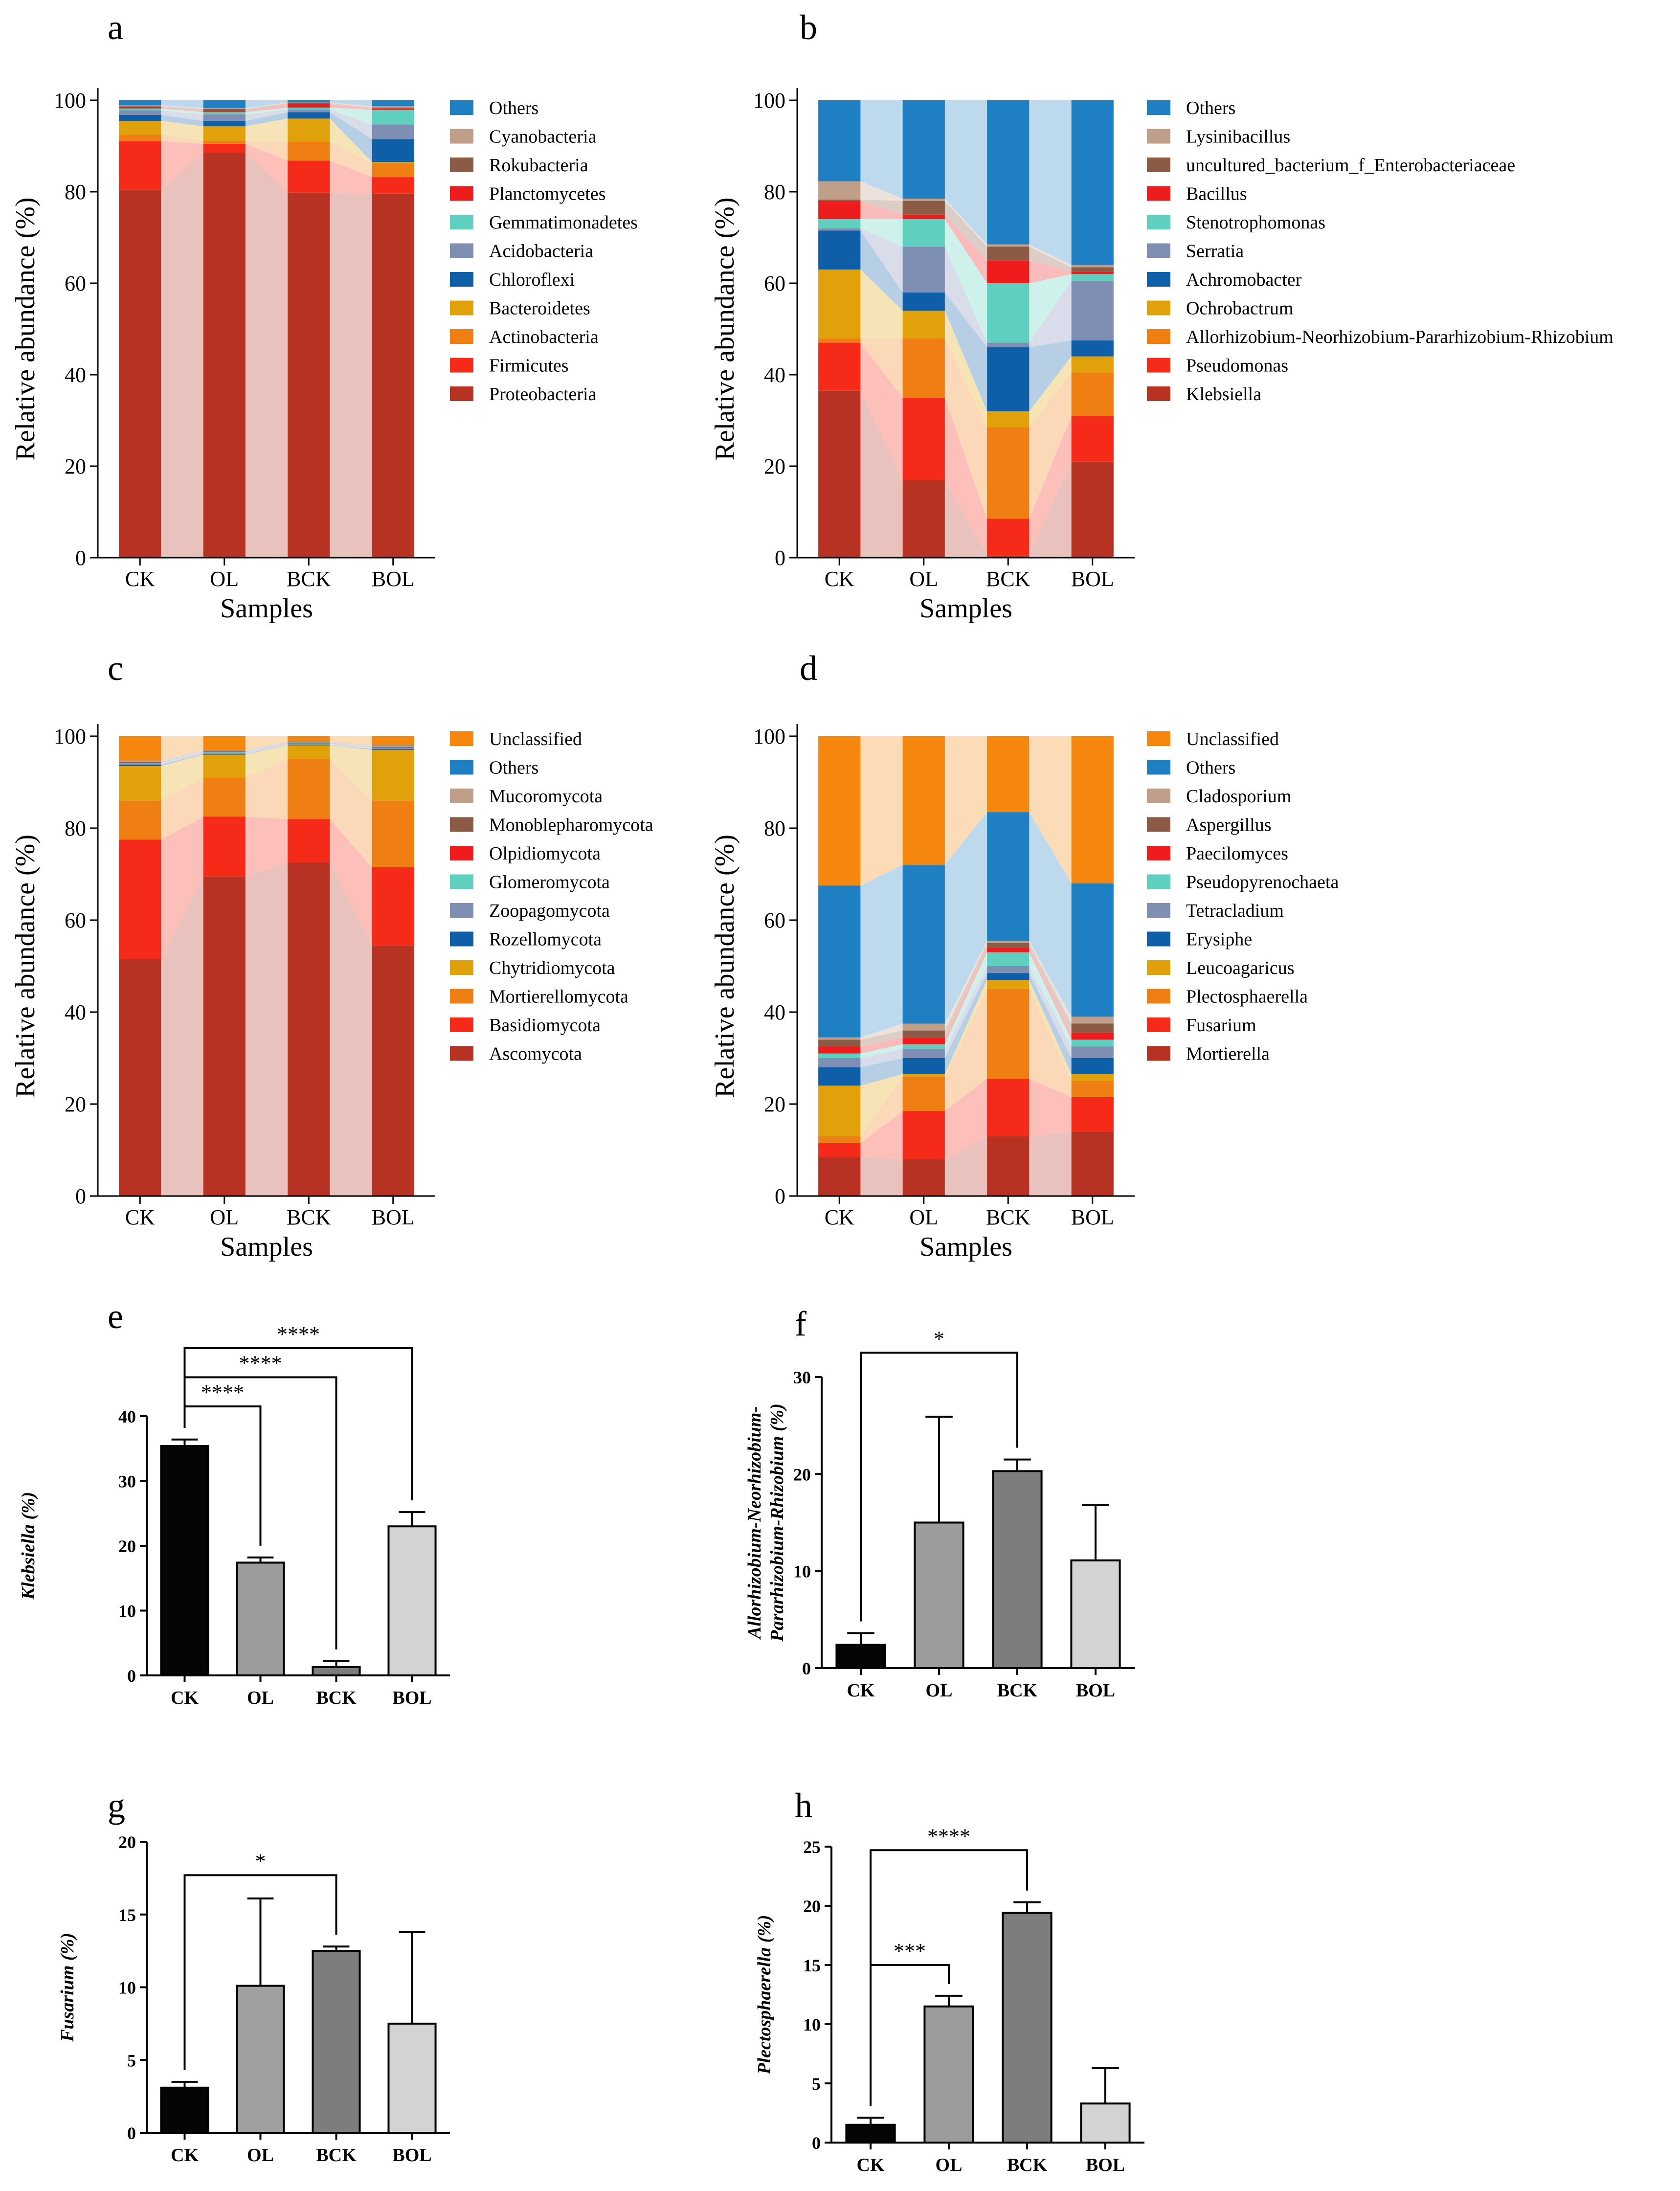  I want to click on panel-letter: d, so click(808, 669).